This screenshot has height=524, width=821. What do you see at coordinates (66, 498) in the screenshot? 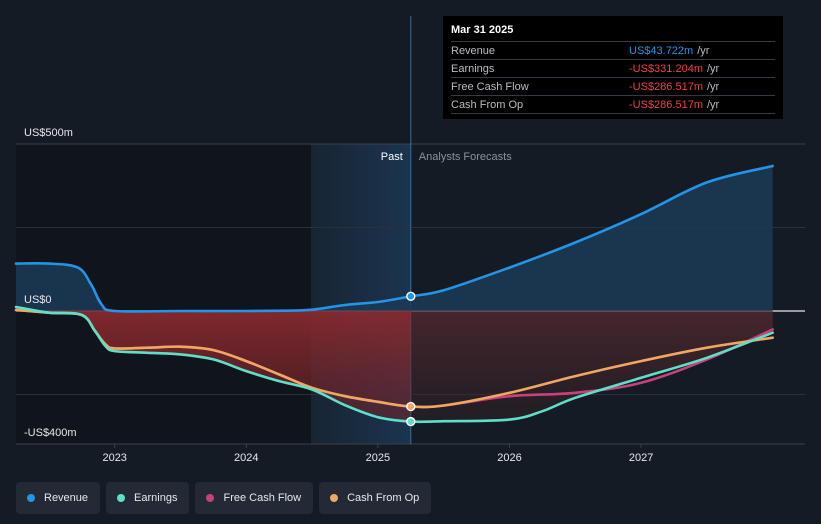
I see `legend-label: Revenue` at bounding box center [66, 498].